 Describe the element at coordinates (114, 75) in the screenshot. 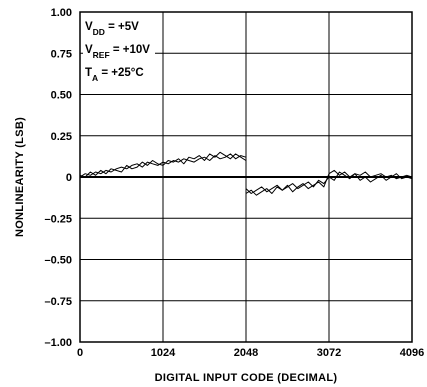

I see `test-condition: TA = +25°C` at that location.